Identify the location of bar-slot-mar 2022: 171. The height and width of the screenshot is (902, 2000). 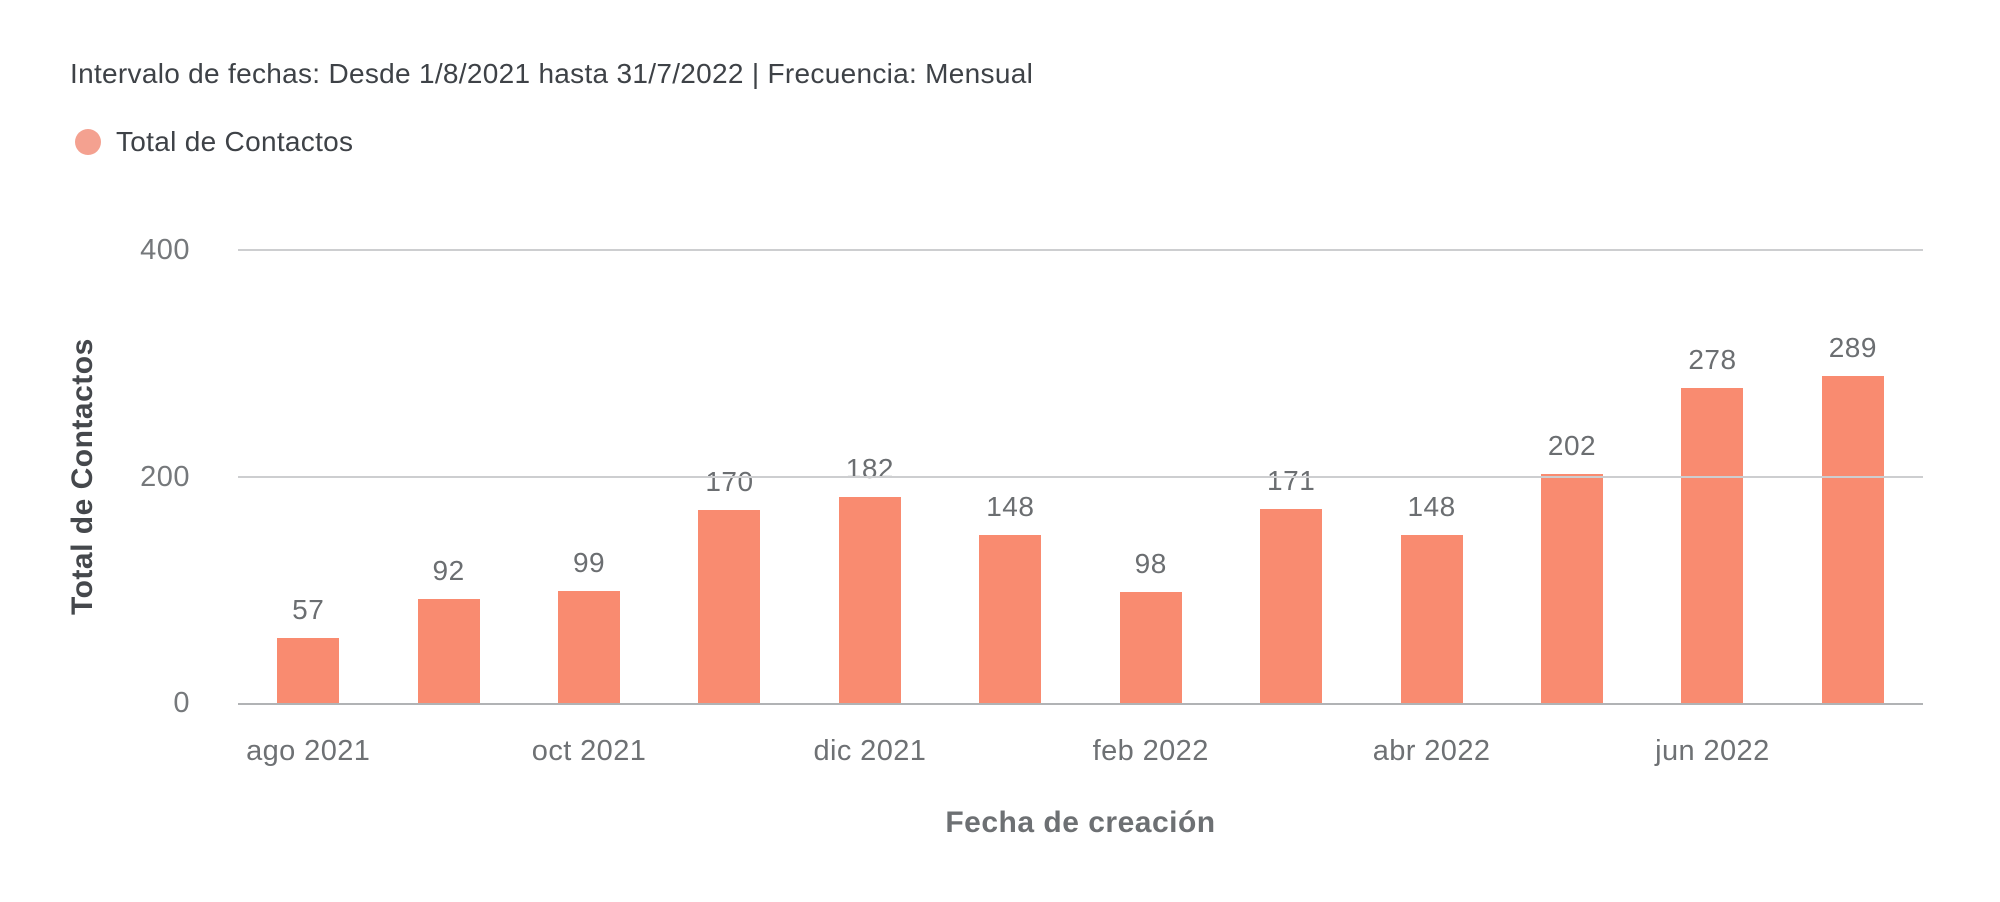
(1291, 476).